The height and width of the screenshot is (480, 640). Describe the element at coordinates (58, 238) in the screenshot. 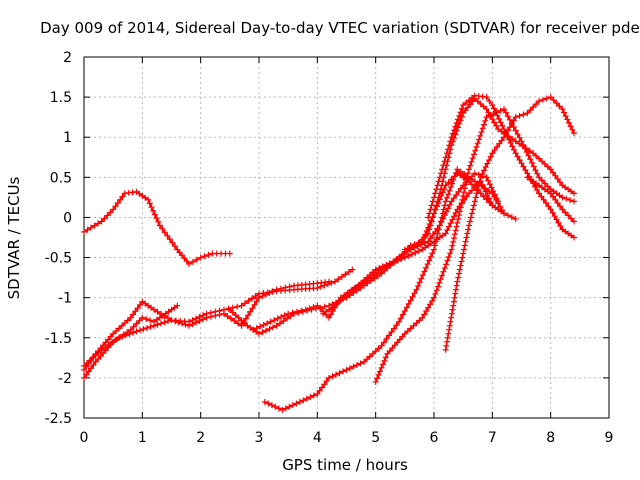

I see `y-tick-labels: 2 1.5 1 0.5 0 -0.5 -1 -1.5 -2 -2.5` at that location.